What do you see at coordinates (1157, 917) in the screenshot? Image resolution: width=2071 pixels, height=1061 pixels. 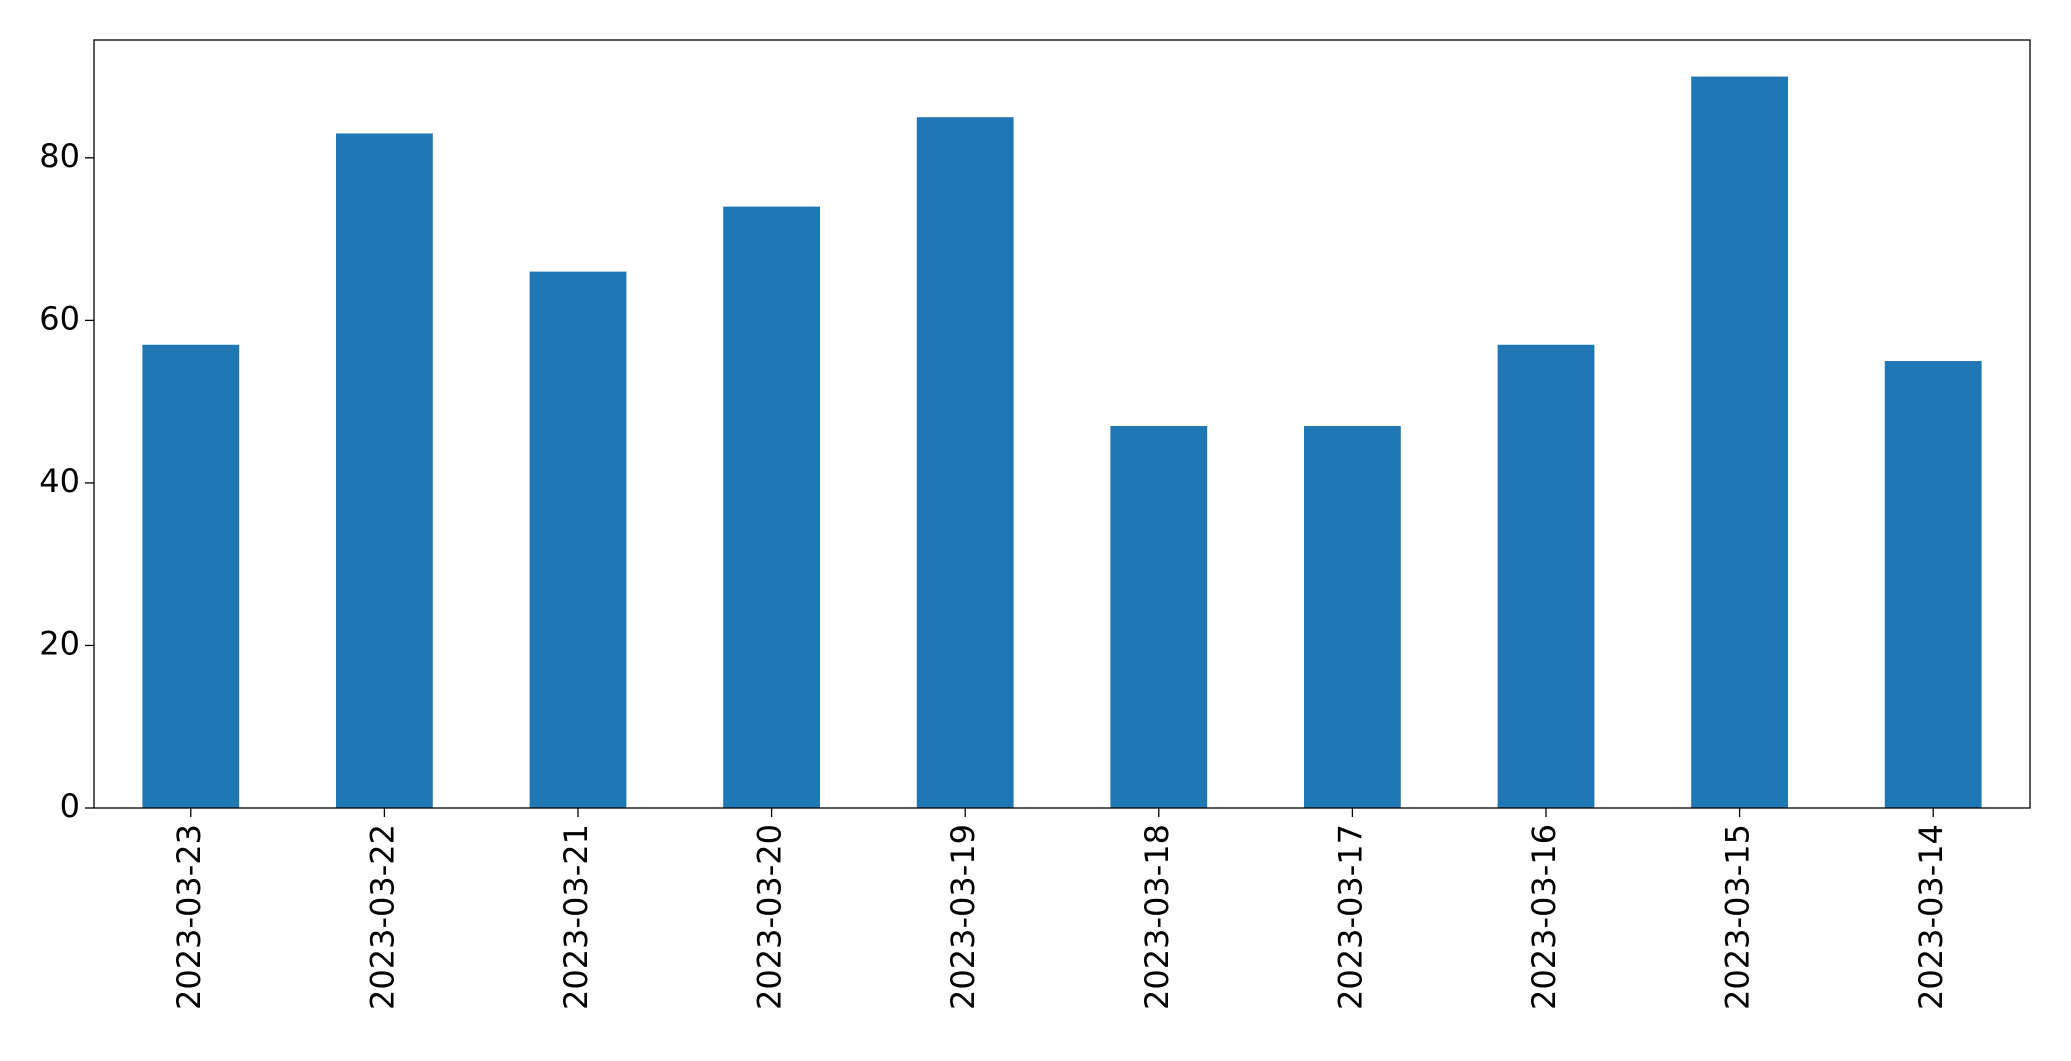 I see `x-tick-label: 2023-03-18` at bounding box center [1157, 917].